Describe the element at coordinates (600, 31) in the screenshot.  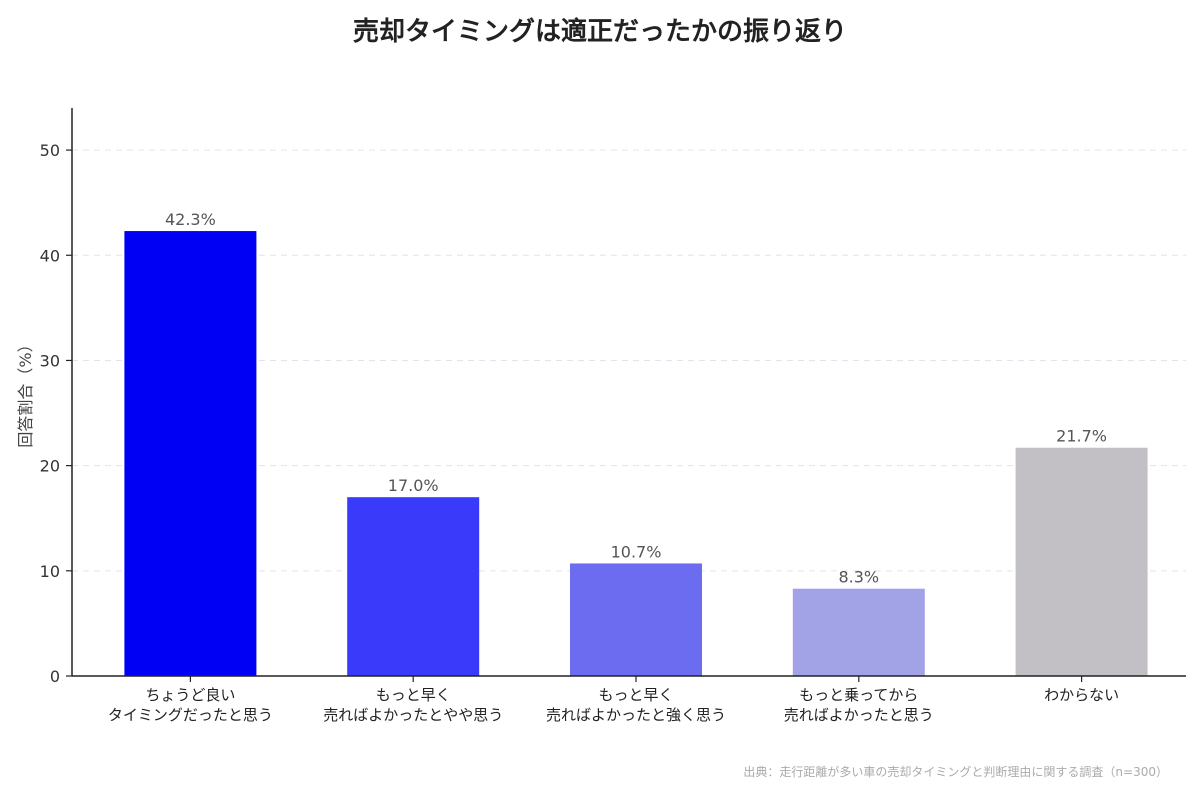
I see `chart-title: 売却タイミングは適正だったかの振り返り` at that location.